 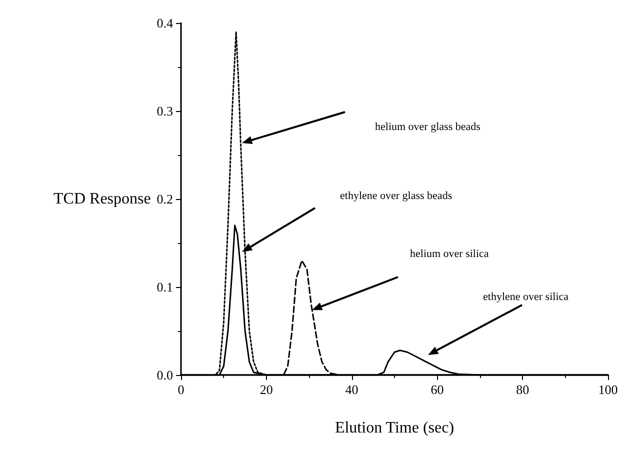 I want to click on y-tick-label: 0.1, so click(x=164, y=287).